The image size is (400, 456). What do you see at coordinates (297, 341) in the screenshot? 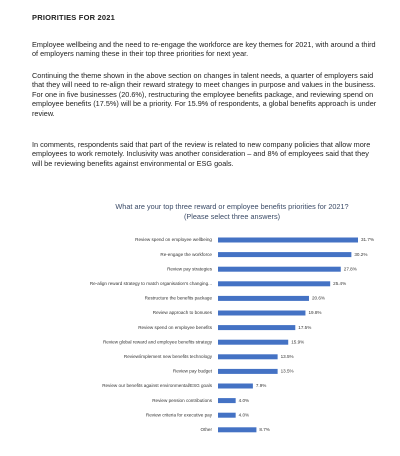
I see `value-label: 15.9%` at bounding box center [297, 341].